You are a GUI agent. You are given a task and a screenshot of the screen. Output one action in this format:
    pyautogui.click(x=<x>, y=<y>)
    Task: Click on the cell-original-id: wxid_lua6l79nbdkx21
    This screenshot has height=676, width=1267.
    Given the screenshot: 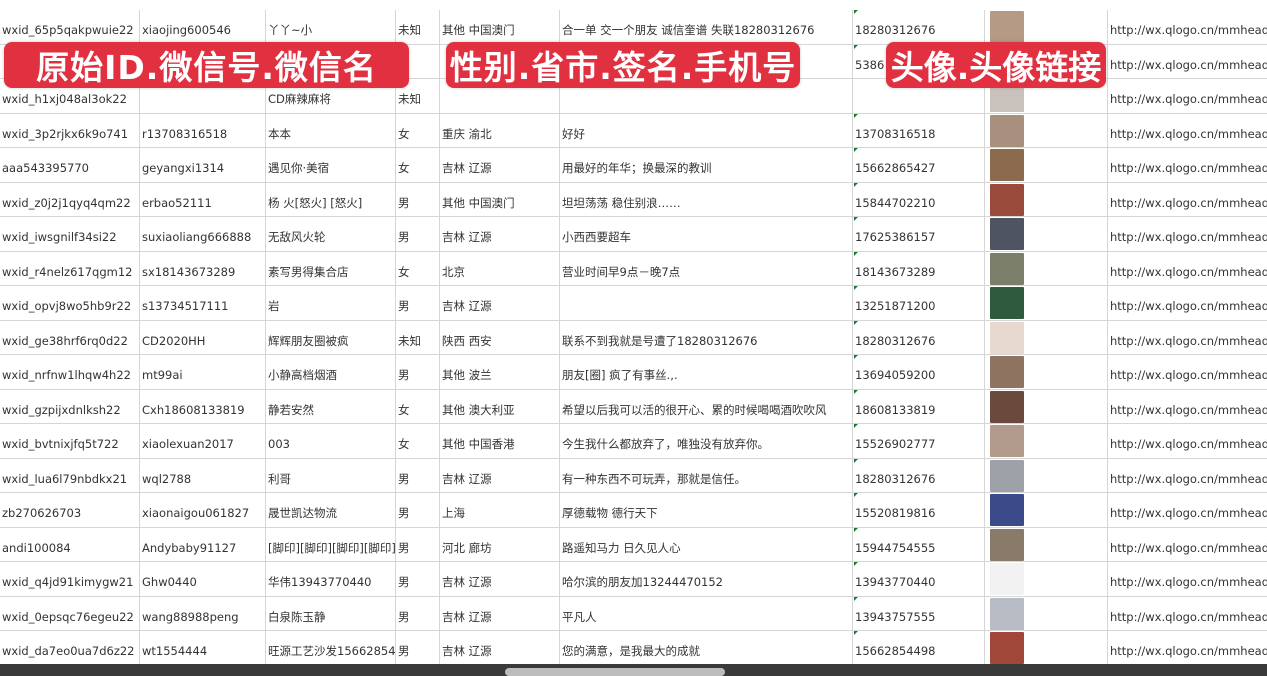 What is the action you would take?
    pyautogui.click(x=70, y=475)
    